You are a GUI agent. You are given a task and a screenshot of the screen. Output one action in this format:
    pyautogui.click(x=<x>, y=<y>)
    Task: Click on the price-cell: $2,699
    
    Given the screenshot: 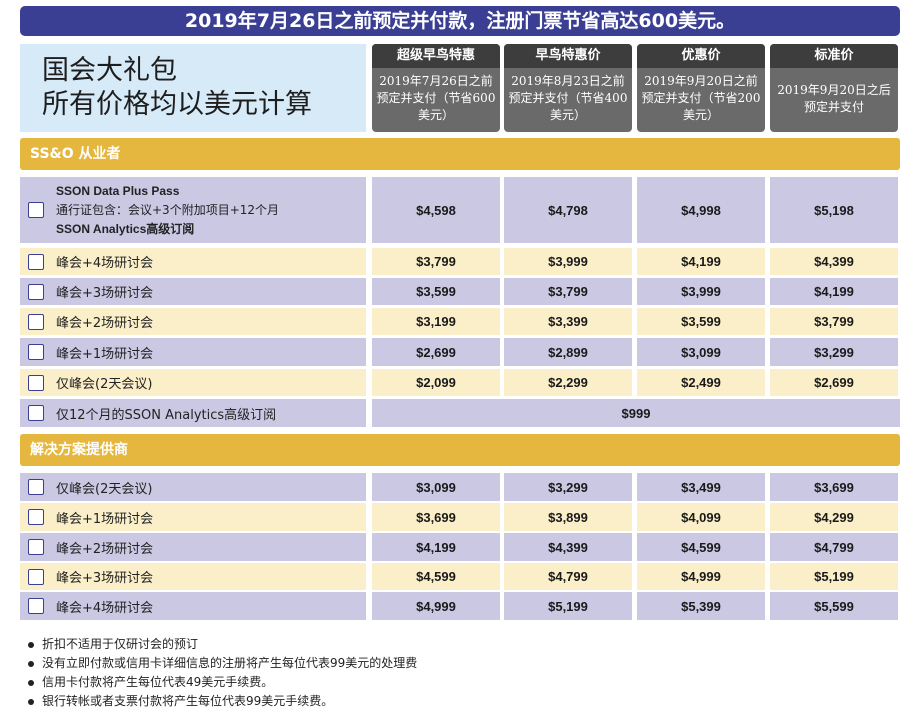 What is the action you would take?
    pyautogui.click(x=834, y=382)
    